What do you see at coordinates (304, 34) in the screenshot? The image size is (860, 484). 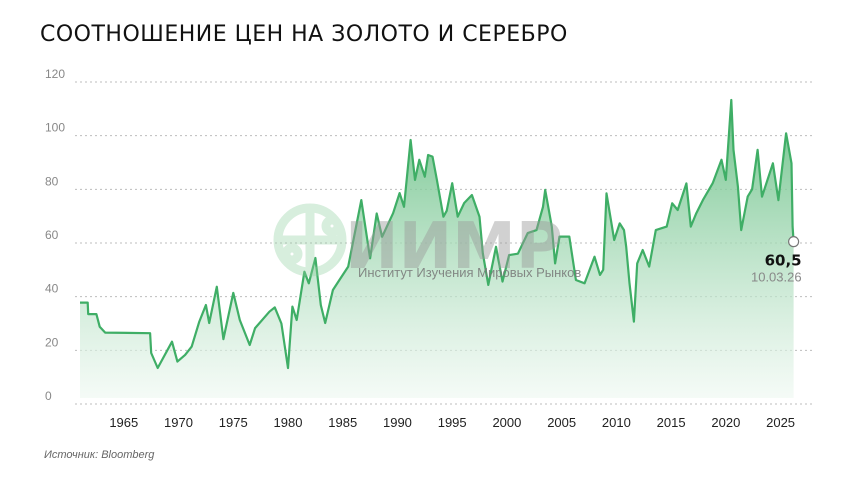 I see `chart-title: Соотношение цен на золото и серебро` at bounding box center [304, 34].